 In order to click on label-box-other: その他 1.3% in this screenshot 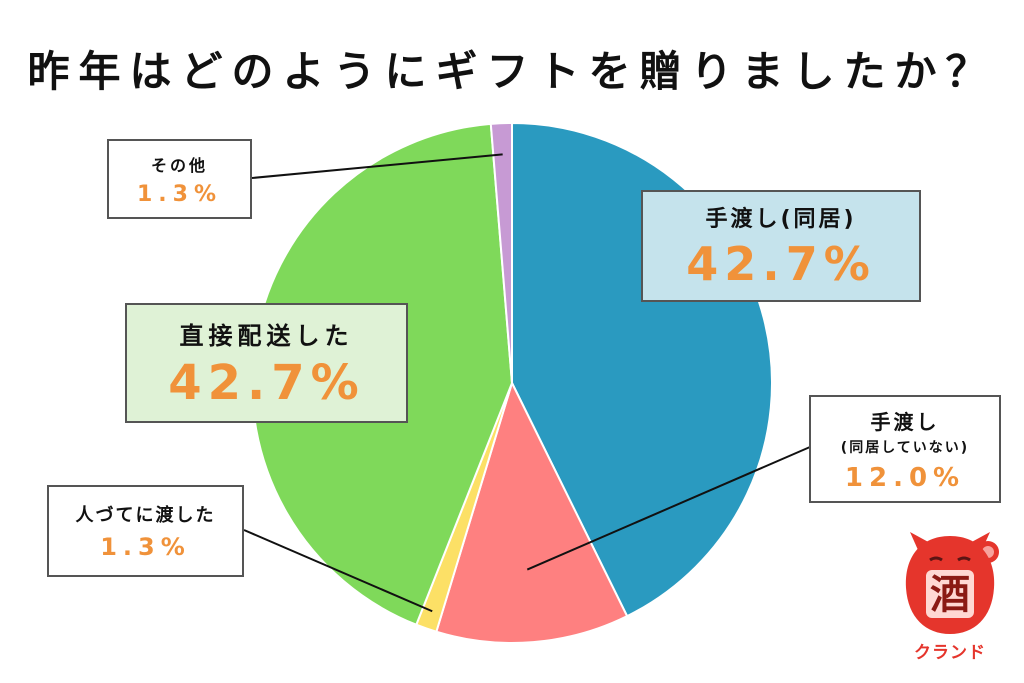, I will do `click(179, 179)`.